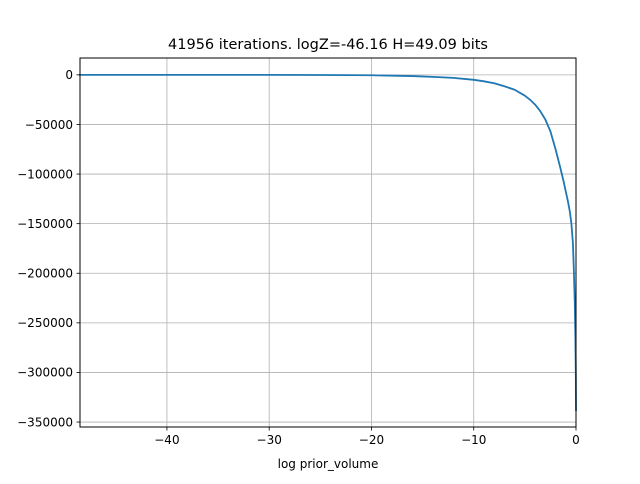 This screenshot has width=640, height=484. I want to click on x-tick-label: −40, so click(166, 440).